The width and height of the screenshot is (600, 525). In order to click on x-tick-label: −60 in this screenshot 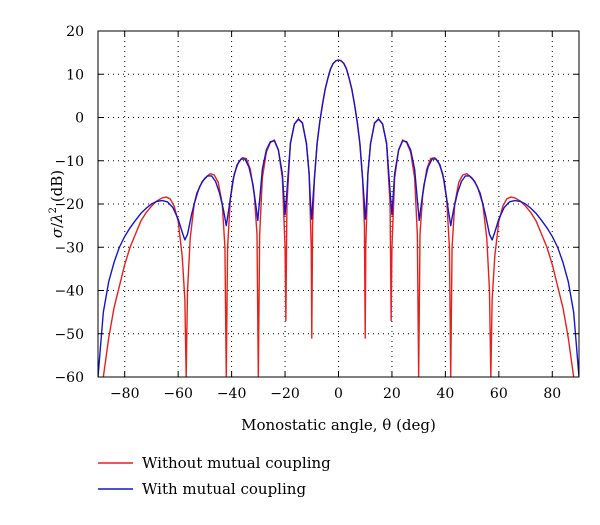, I will do `click(178, 394)`.